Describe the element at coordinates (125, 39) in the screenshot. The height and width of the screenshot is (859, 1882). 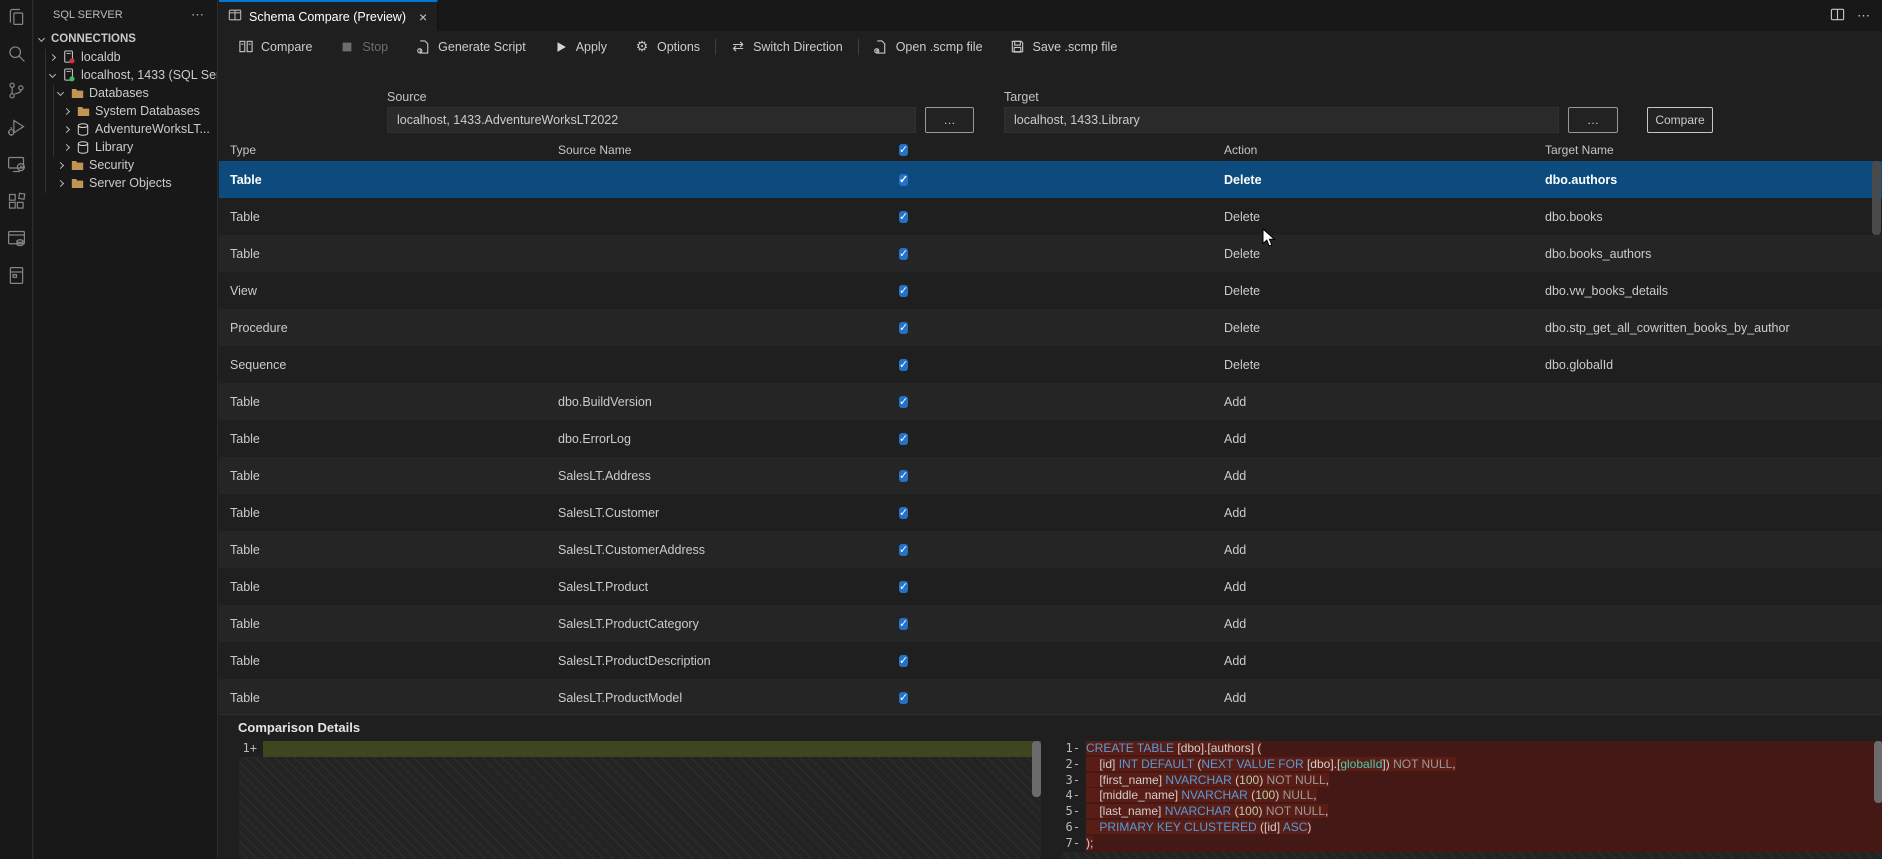
I see `tree-item-connections: CONNECTIONS` at that location.